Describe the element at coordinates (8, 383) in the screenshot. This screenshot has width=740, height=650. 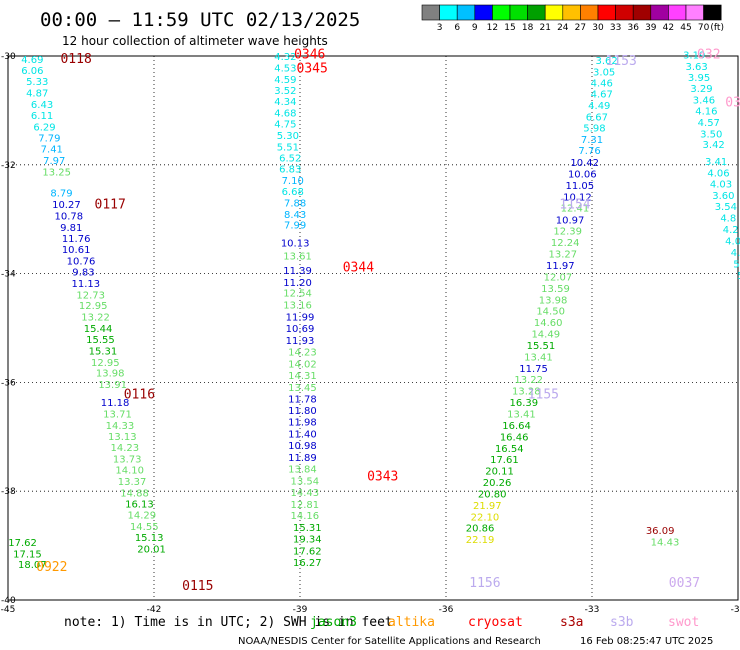
I see `y-tick-label: -36` at that location.